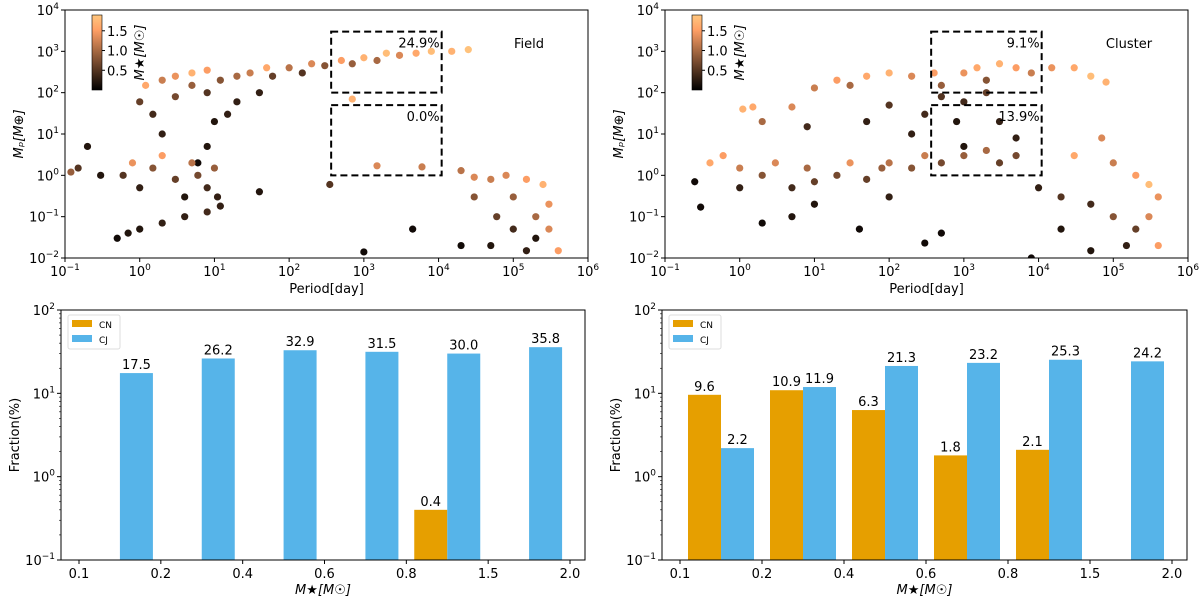 This screenshot has width=1200, height=601. I want to click on tick-label: 10⁶, so click(1188, 271).